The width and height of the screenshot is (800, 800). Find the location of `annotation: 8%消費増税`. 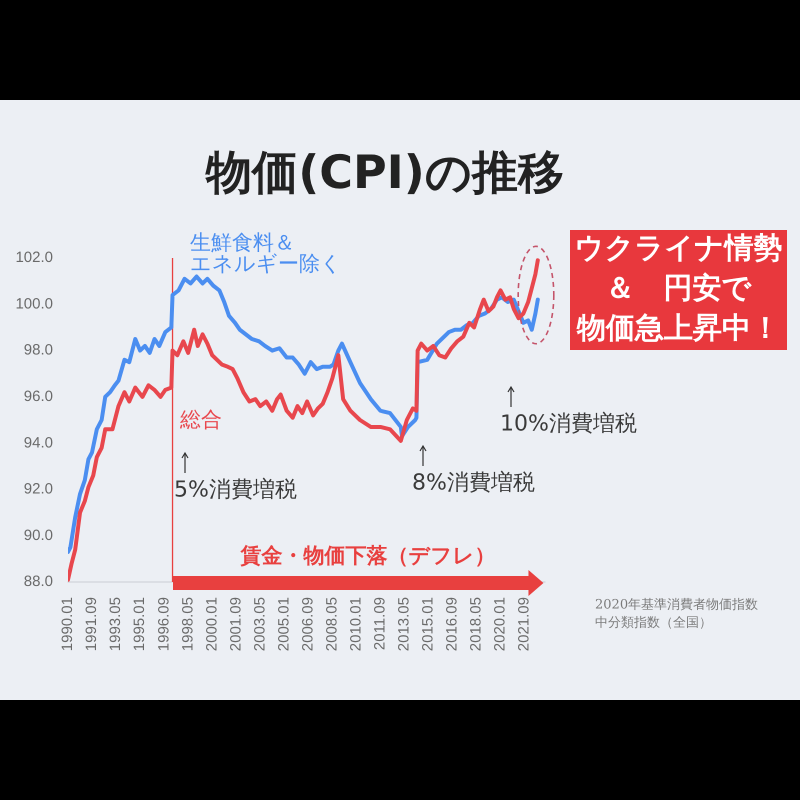

annotation: 8%消費増税 is located at coordinates (473, 483).